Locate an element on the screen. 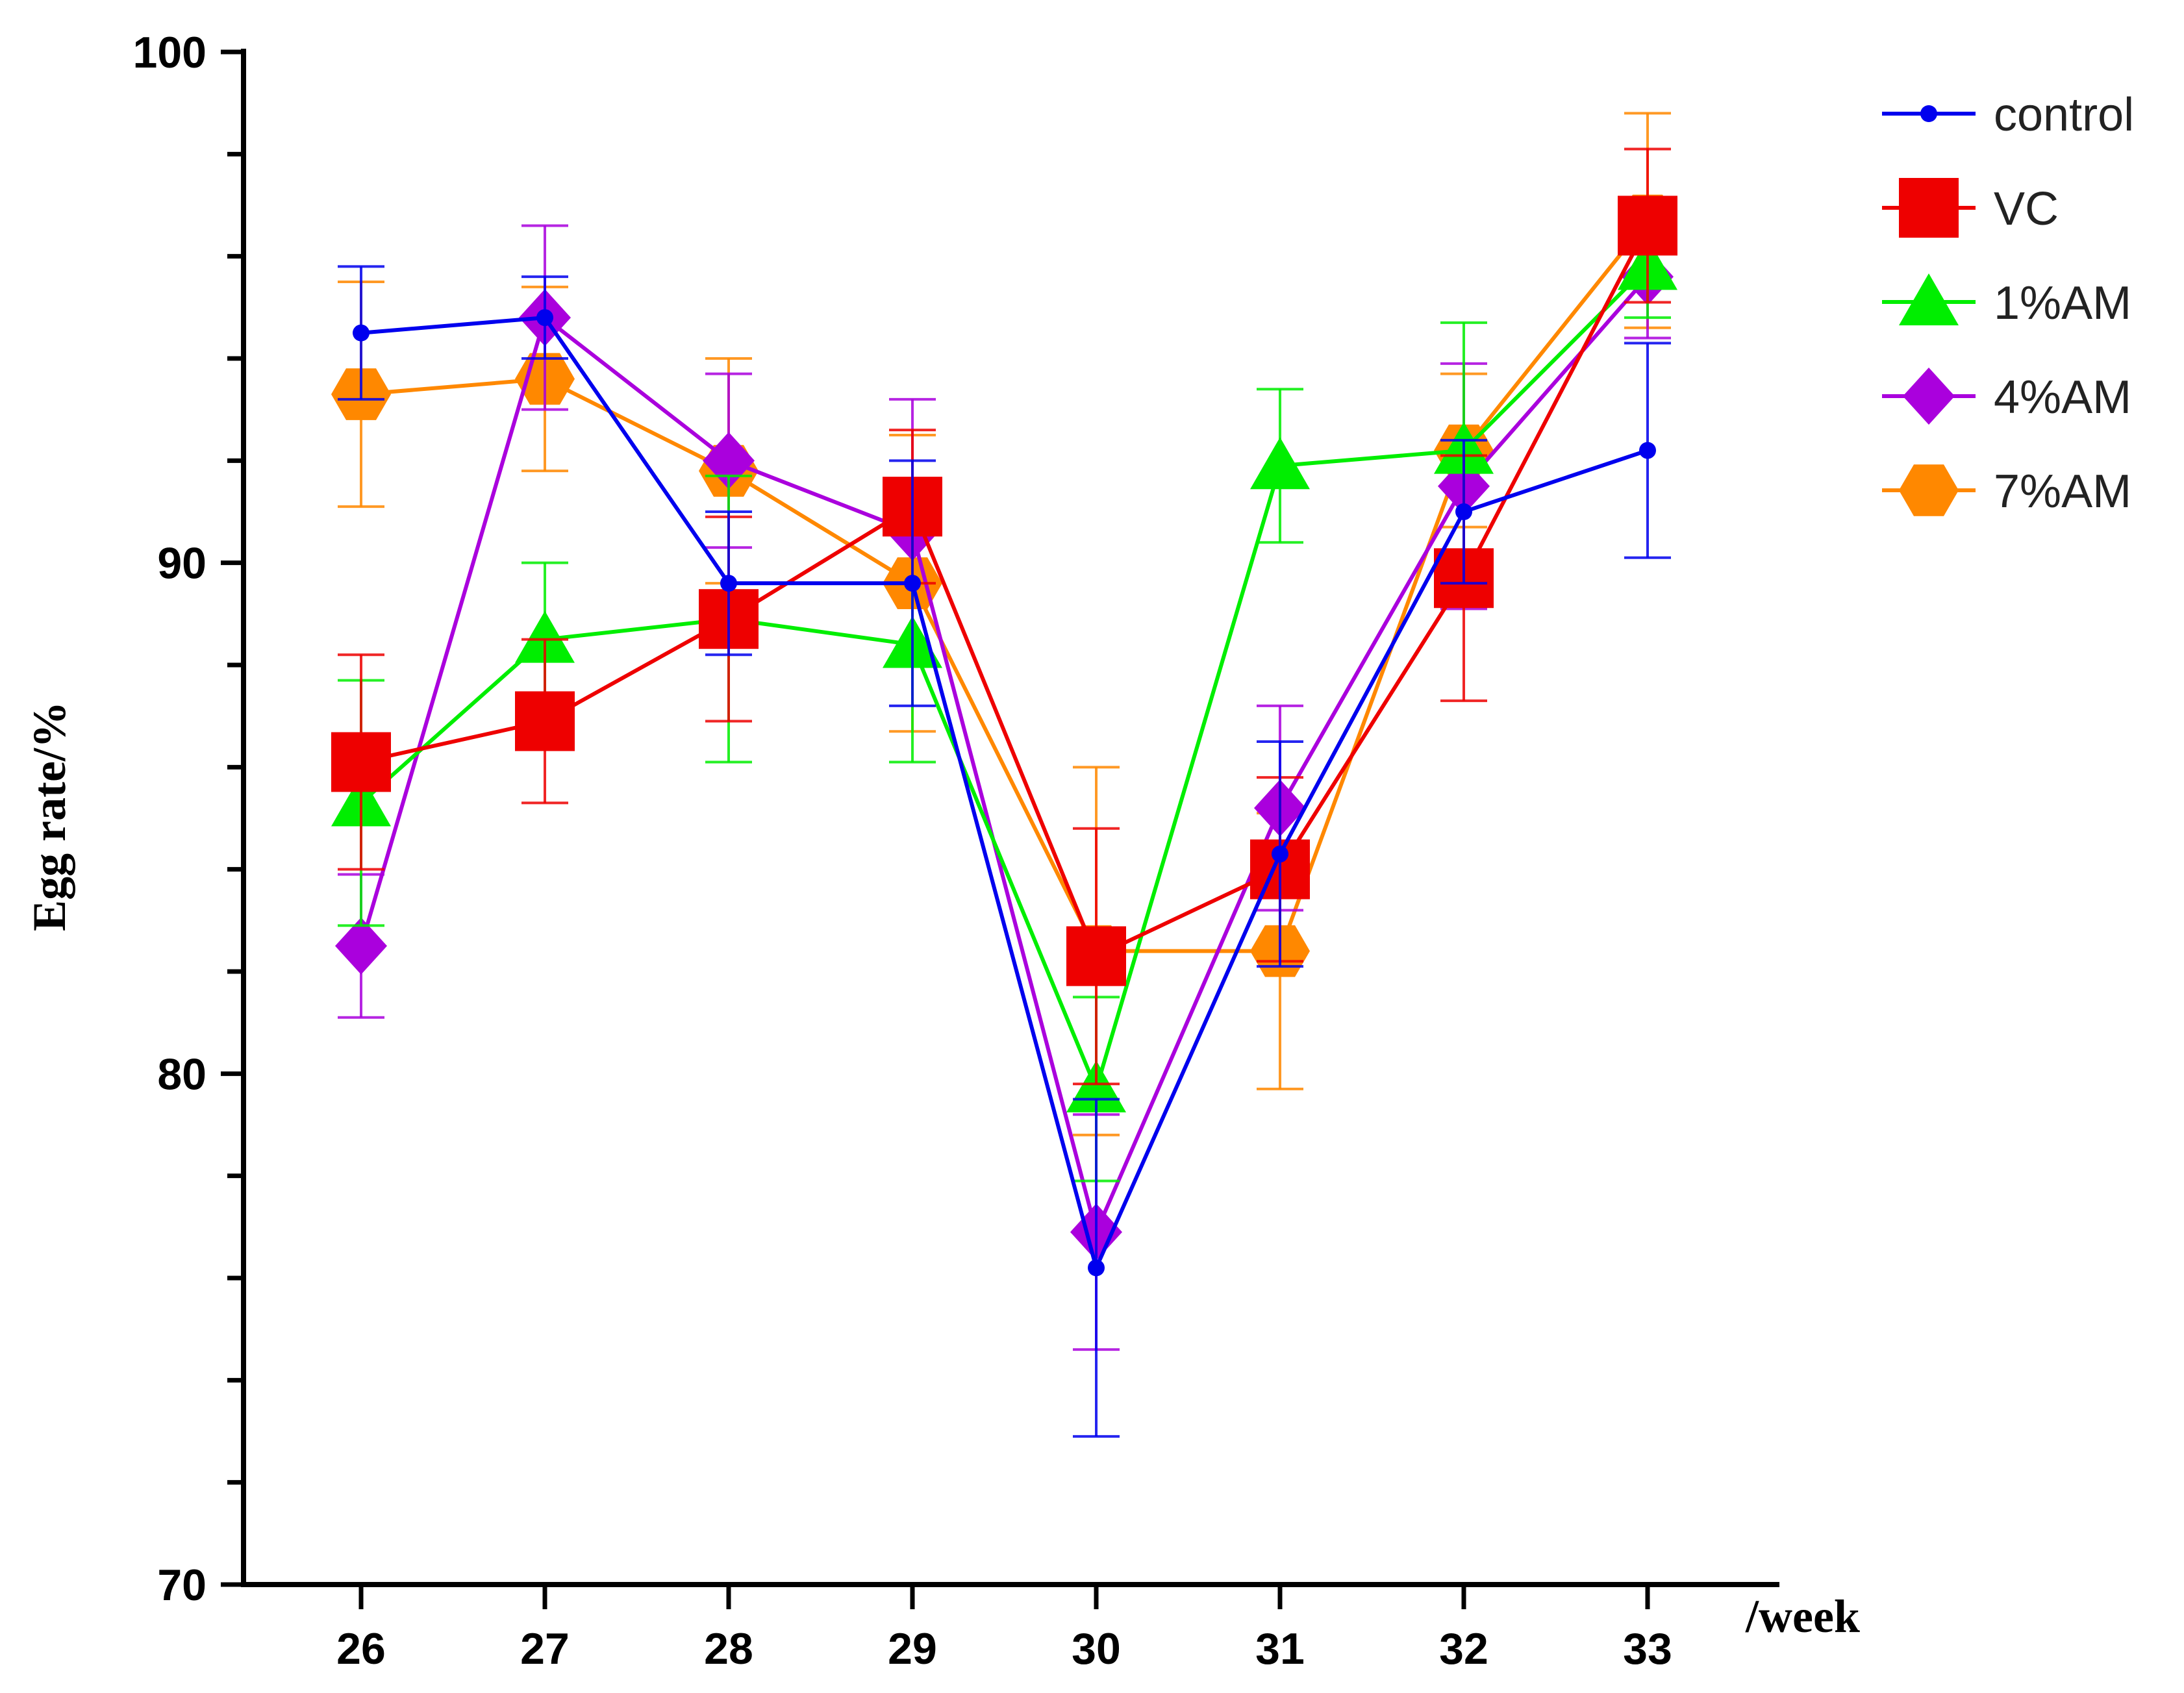 Image resolution: width=2184 pixels, height=1693 pixels. legend: control VC 1%AM 4%AM 7%AM is located at coordinates (2008, 303).